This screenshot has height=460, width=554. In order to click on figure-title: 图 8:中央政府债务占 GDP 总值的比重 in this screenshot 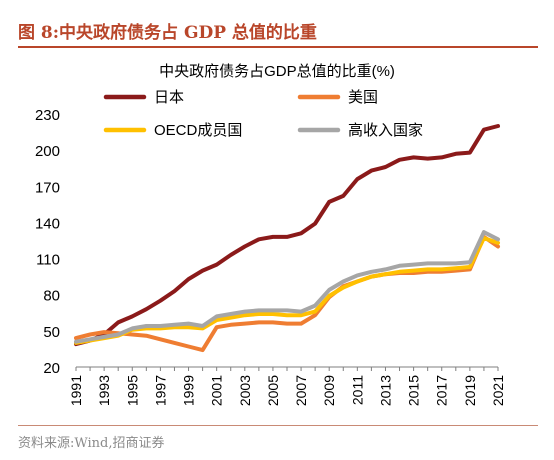, I will do `click(167, 33)`.